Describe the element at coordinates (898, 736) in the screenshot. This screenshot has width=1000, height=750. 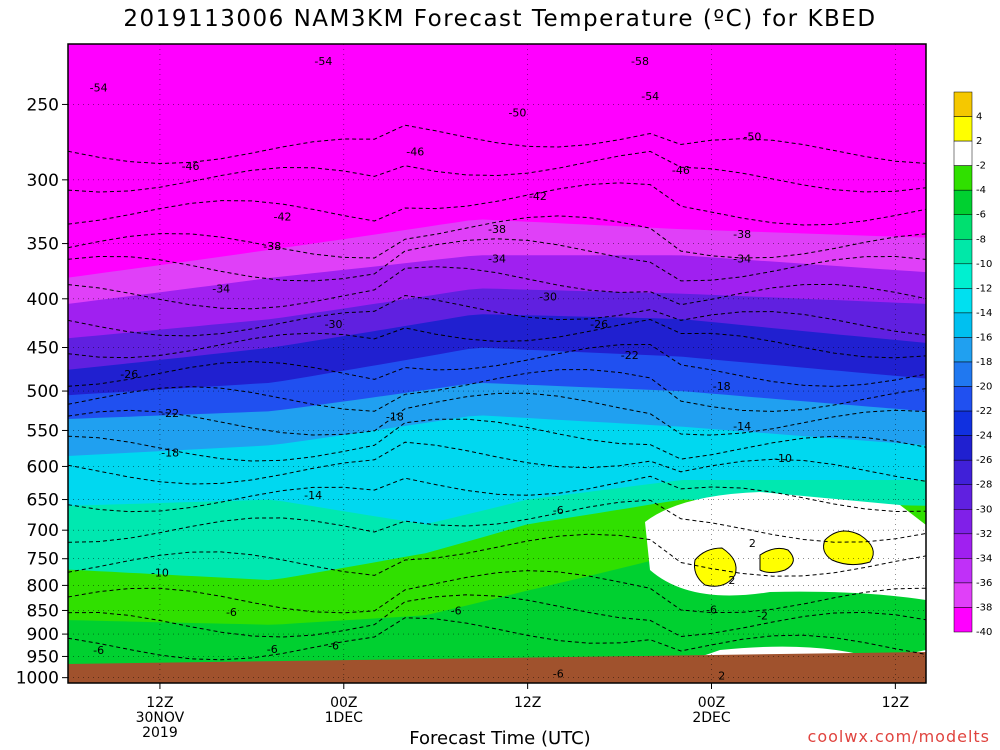
I see `credit-link: coolwx.com/modelts` at that location.